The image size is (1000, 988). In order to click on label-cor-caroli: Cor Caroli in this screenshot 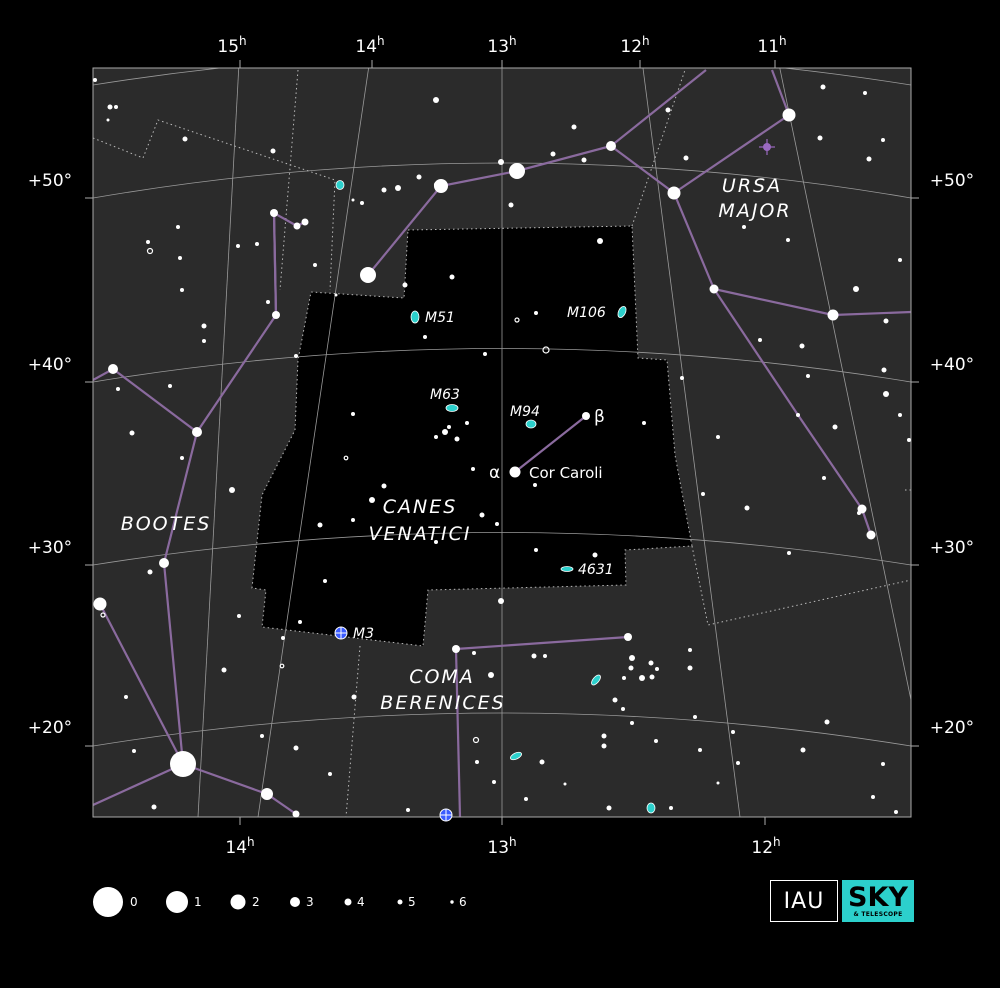, I will do `click(566, 473)`.